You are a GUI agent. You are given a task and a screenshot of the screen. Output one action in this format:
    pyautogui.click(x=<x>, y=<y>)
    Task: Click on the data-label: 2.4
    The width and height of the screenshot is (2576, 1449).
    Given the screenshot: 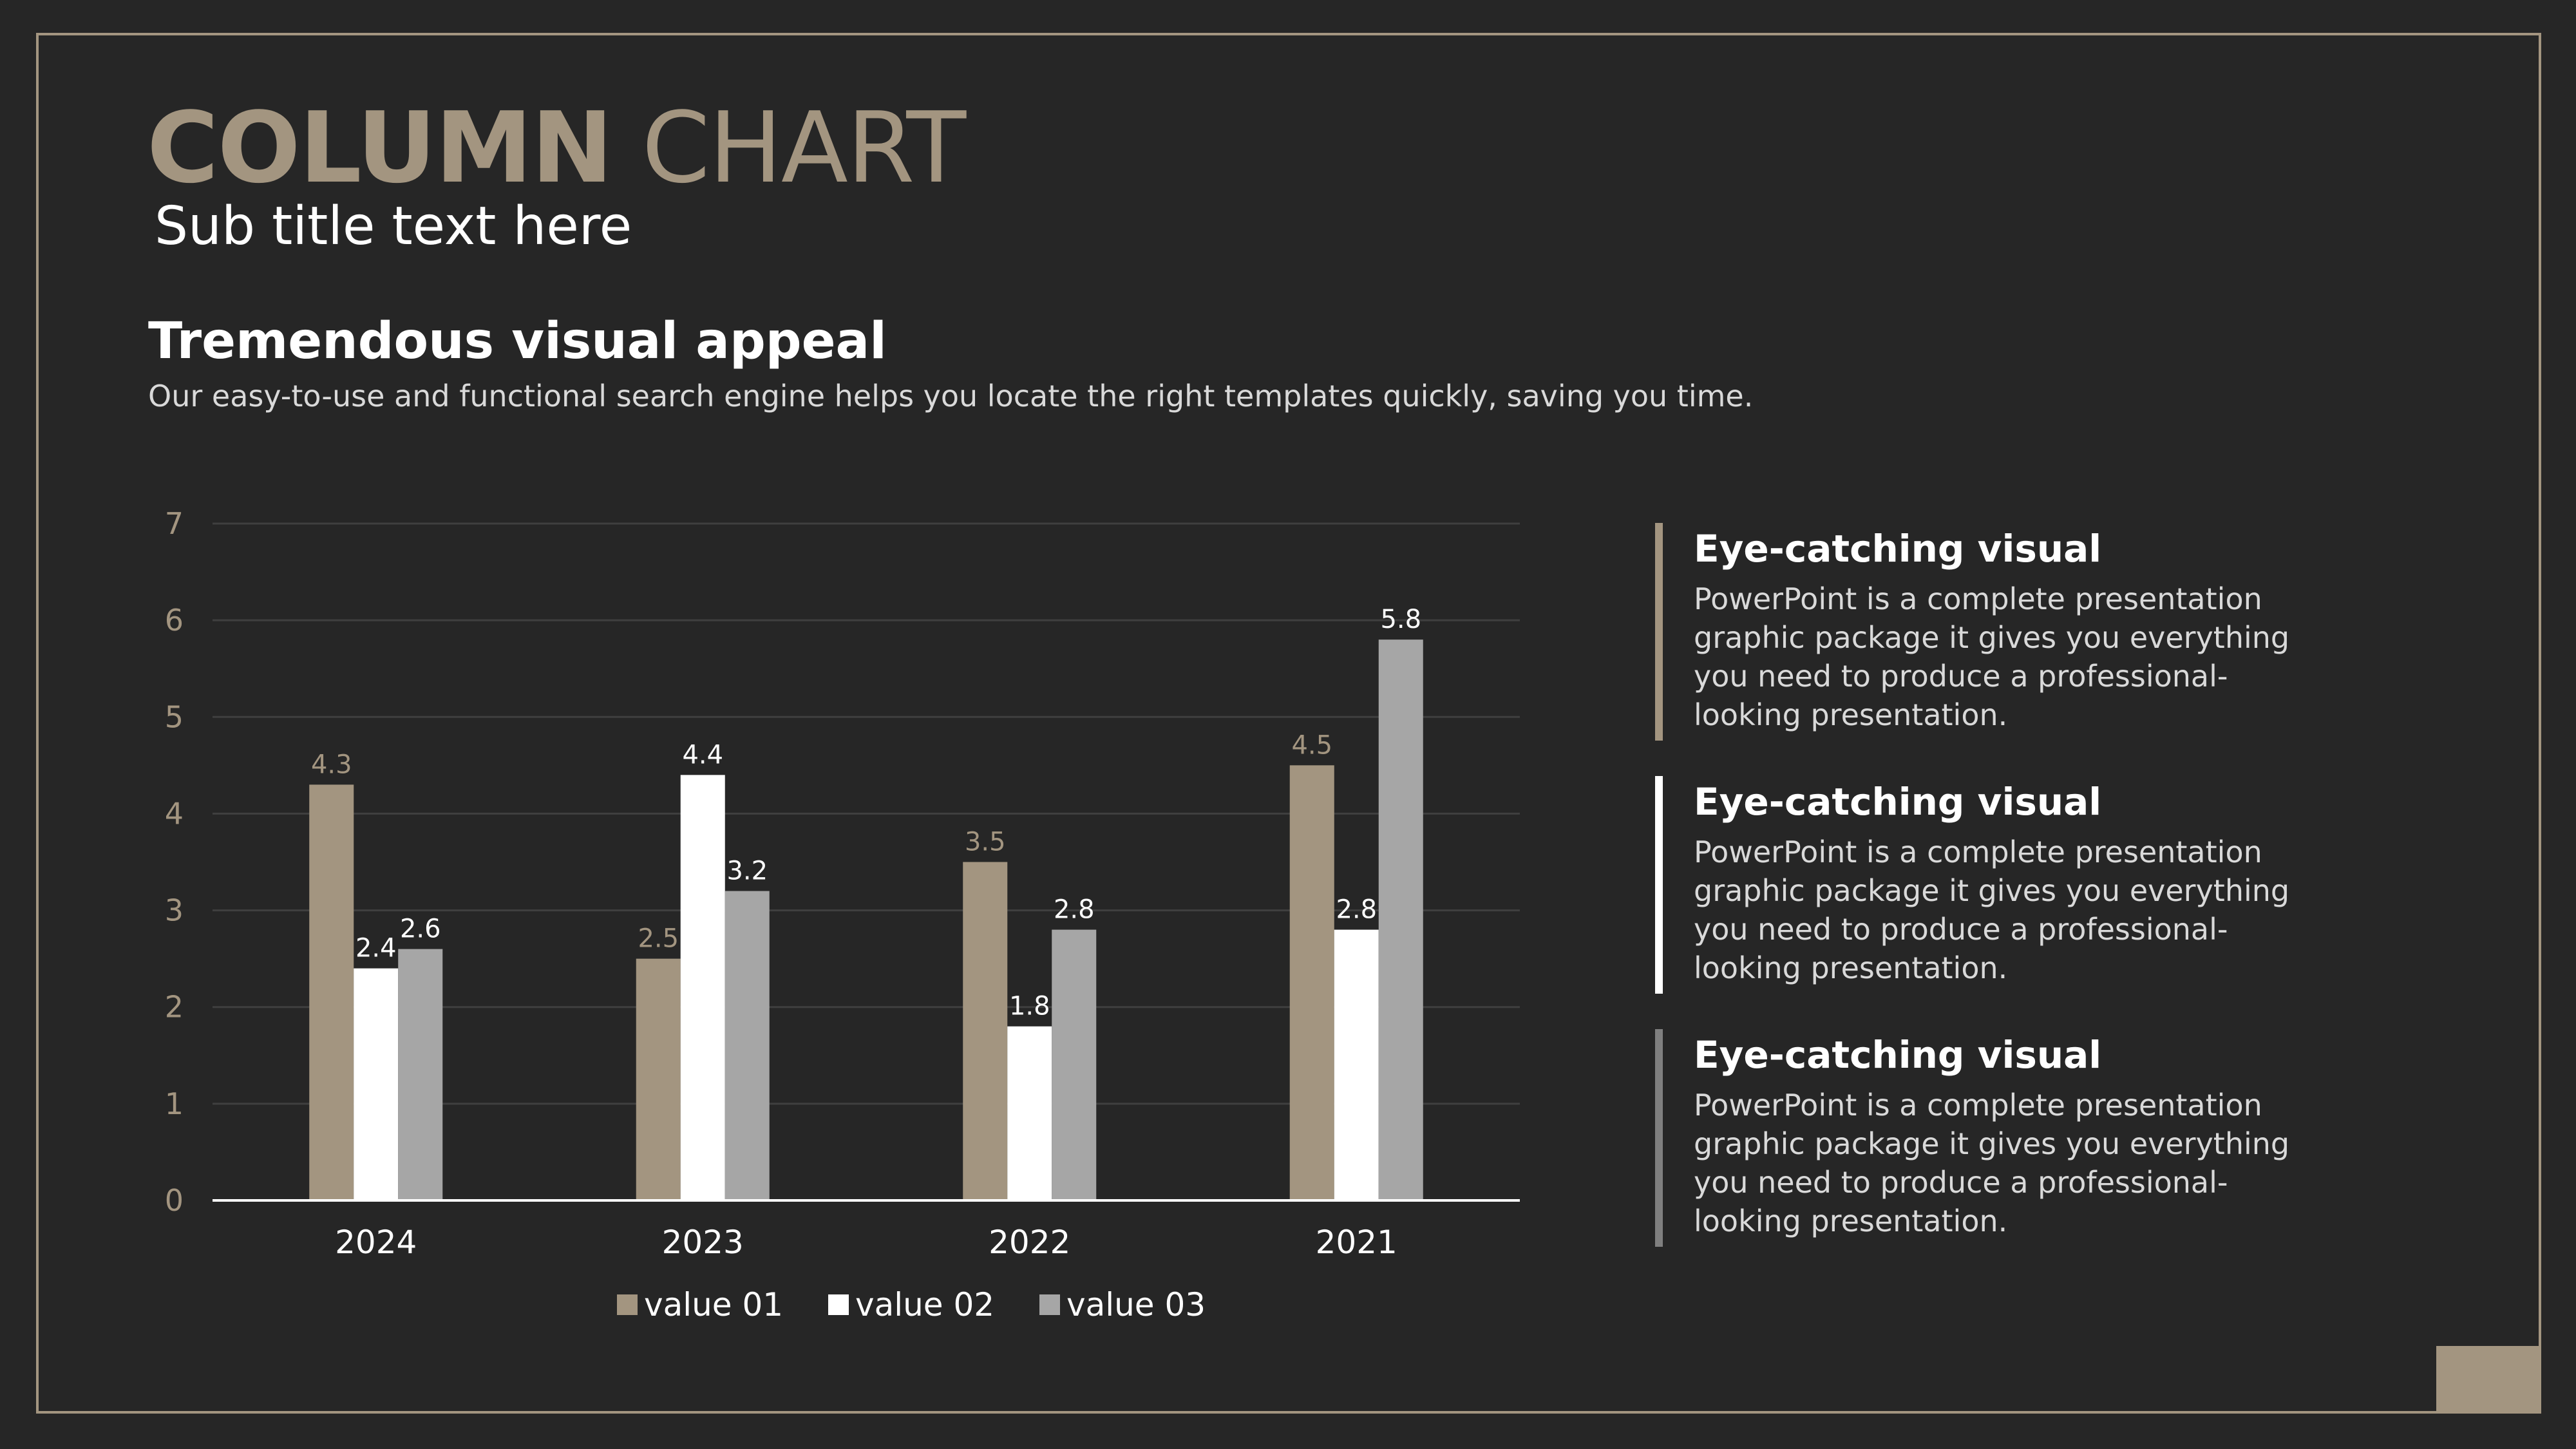 What is the action you would take?
    pyautogui.click(x=376, y=948)
    